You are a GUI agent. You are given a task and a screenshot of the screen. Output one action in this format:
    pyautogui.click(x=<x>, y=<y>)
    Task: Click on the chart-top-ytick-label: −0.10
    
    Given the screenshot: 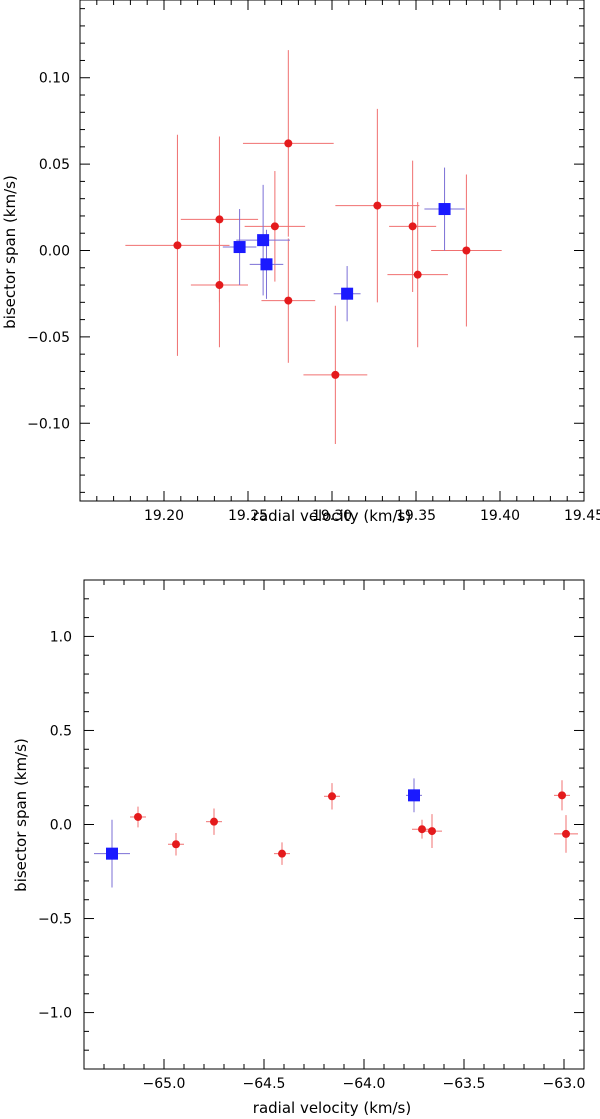 What is the action you would take?
    pyautogui.click(x=48, y=424)
    